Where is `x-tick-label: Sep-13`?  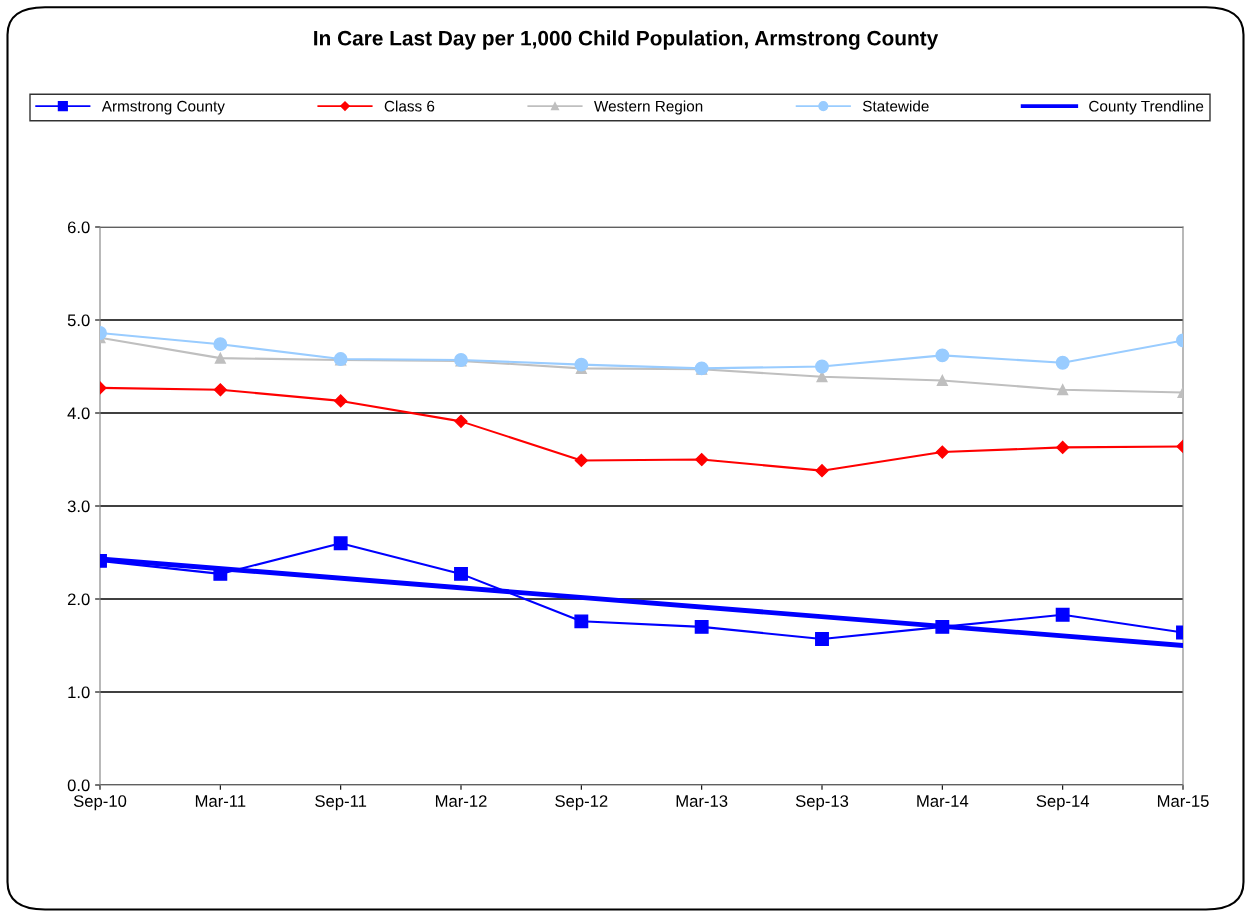
x-tick-label: Sep-13 is located at coordinates (822, 803).